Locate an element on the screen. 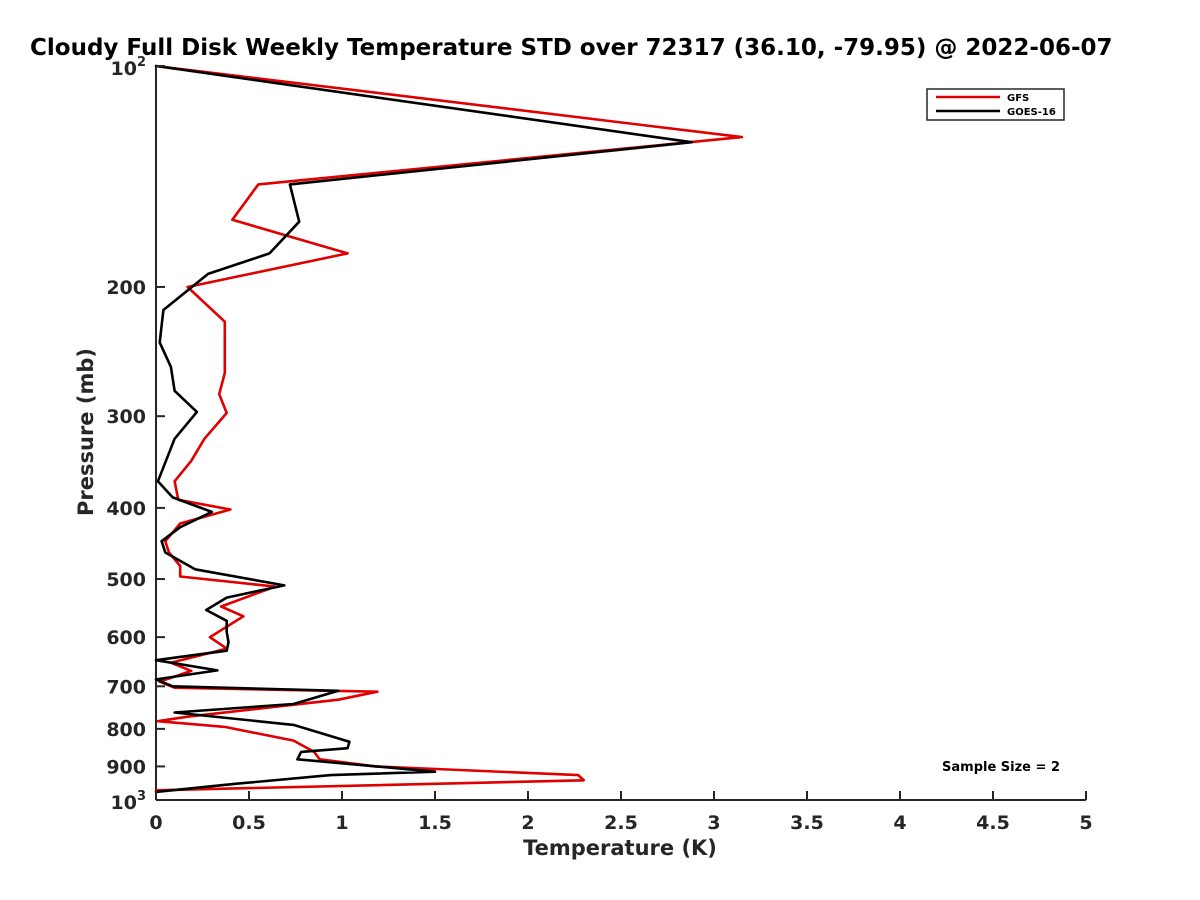  sample-size-annotation: Sample Size = 2 is located at coordinates (1001, 767).